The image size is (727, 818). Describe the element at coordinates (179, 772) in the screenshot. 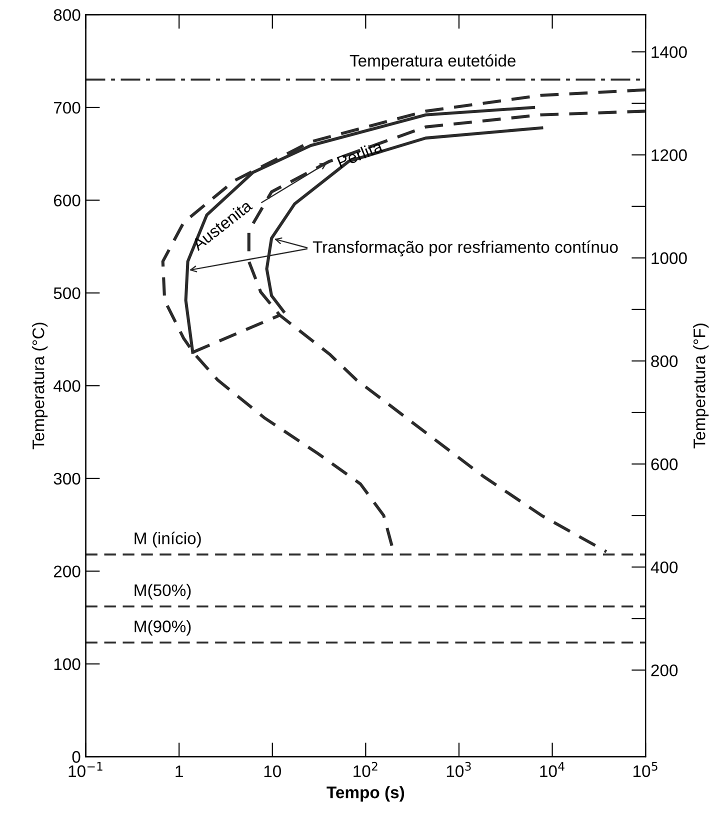

I see `x-tick-label: 1` at that location.